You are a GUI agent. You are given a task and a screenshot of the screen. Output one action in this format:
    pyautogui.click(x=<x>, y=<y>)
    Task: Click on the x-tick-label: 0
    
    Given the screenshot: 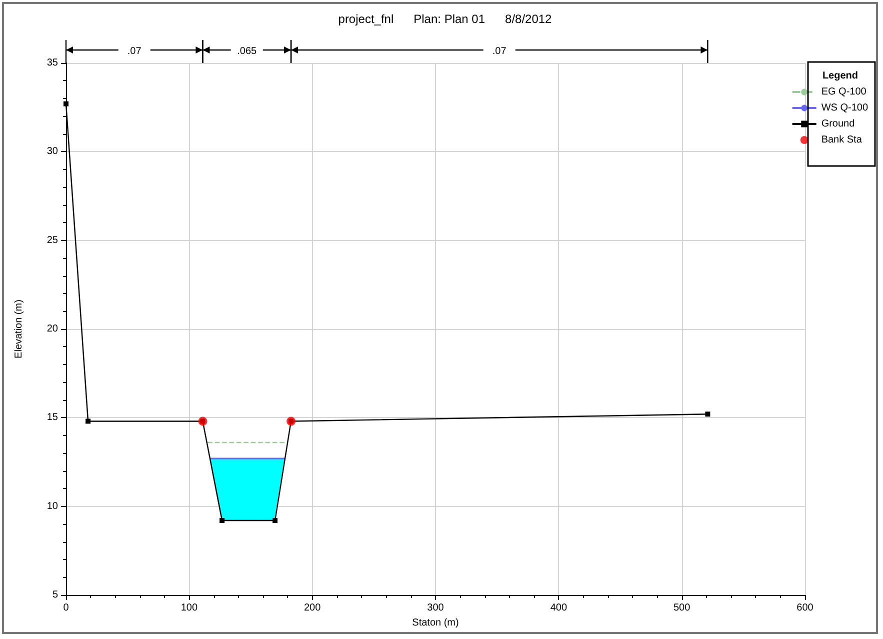 What is the action you would take?
    pyautogui.click(x=66, y=608)
    